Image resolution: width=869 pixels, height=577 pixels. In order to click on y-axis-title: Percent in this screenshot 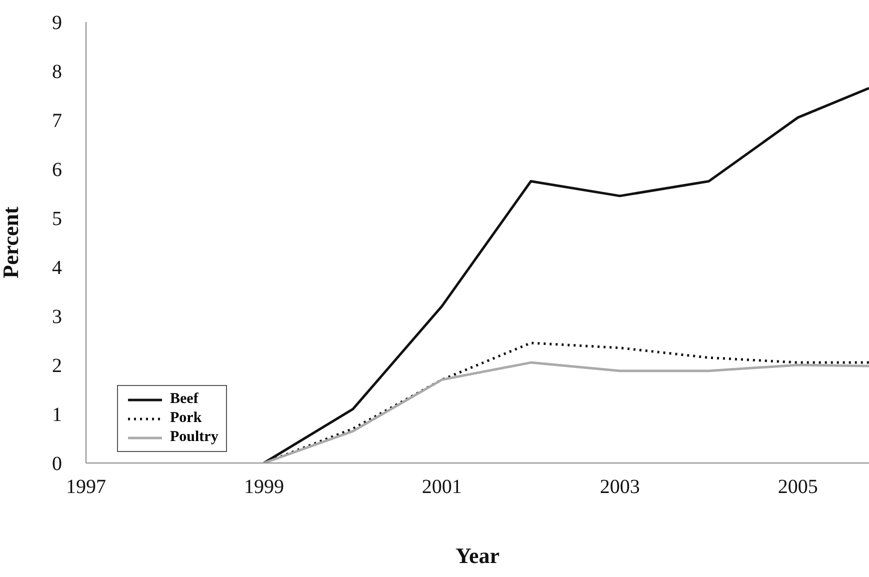, I will do `click(11, 242)`.